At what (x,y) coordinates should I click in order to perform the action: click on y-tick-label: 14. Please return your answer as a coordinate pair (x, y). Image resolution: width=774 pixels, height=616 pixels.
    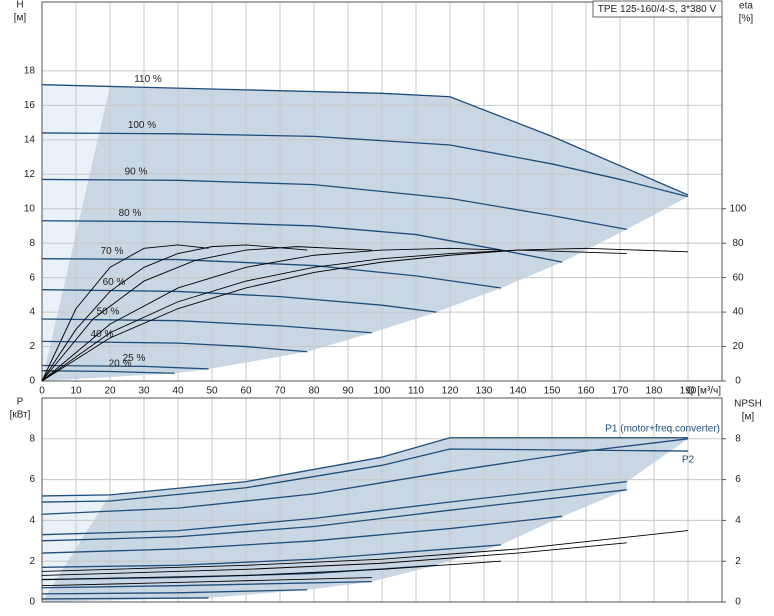
    Looking at the image, I should click on (30, 139).